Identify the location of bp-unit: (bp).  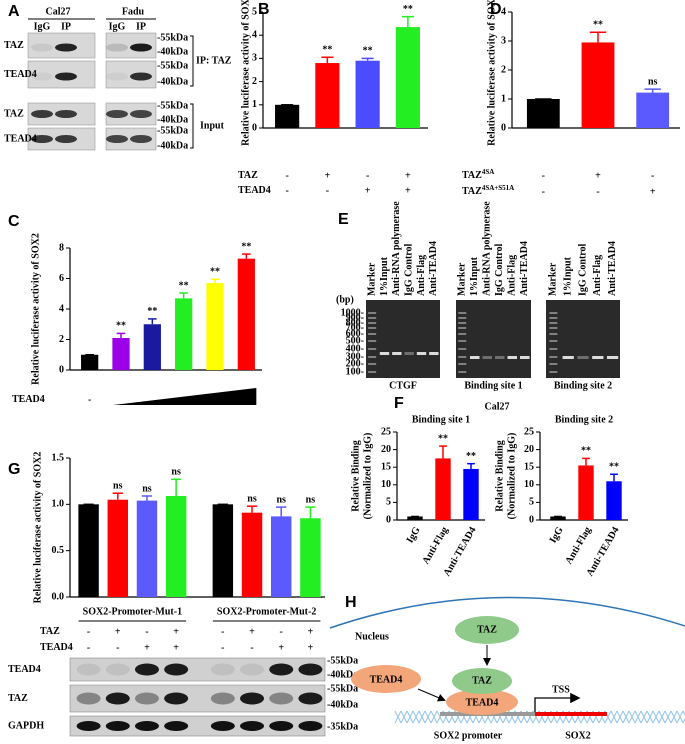
(345, 299).